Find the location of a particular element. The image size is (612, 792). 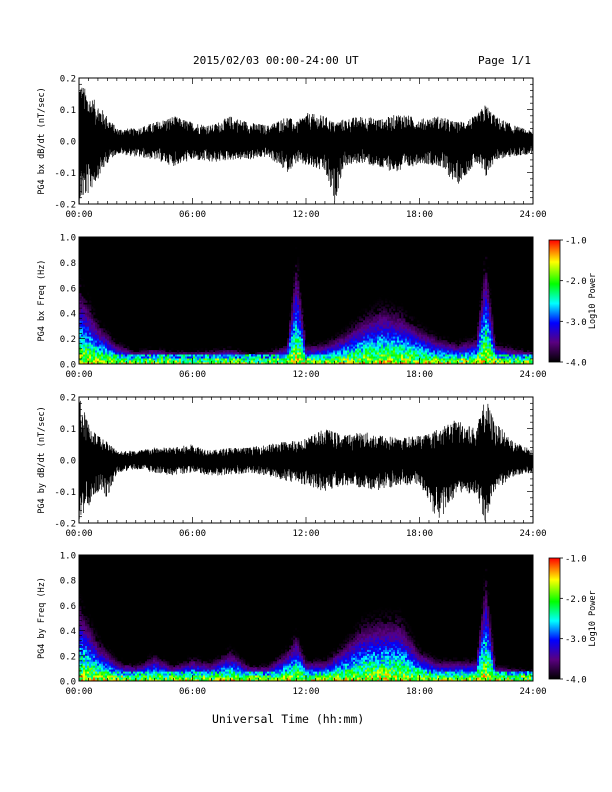

page-number: Page 1/1 is located at coordinates (504, 60).